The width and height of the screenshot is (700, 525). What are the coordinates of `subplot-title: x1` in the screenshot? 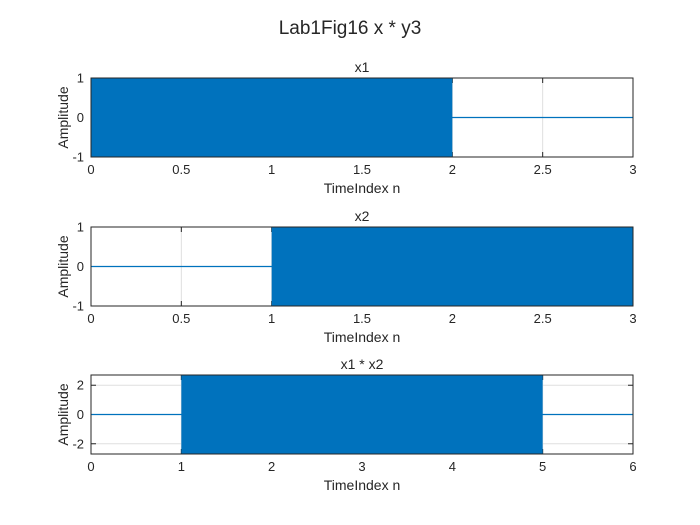 It's located at (362, 67).